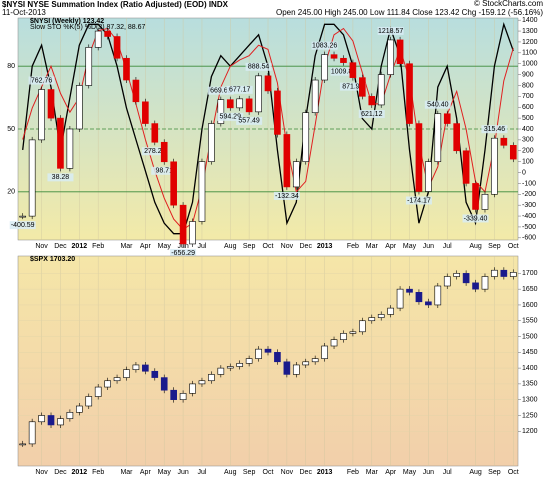 The width and height of the screenshot is (545, 480). What do you see at coordinates (528, 96) in the screenshot?
I see `y-tick-label: 700` at bounding box center [528, 96].